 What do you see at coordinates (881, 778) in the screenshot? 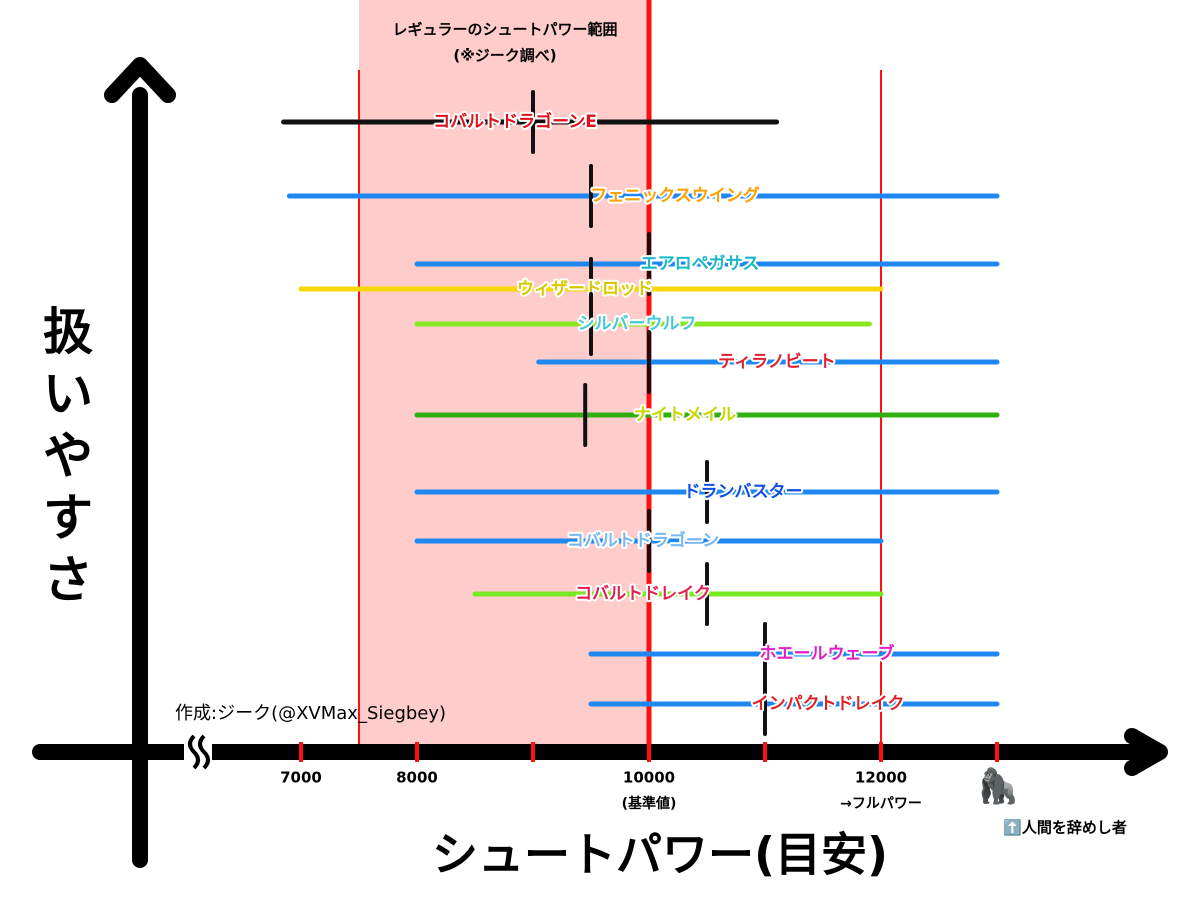
I see `x-tick-label: 12000` at bounding box center [881, 778].